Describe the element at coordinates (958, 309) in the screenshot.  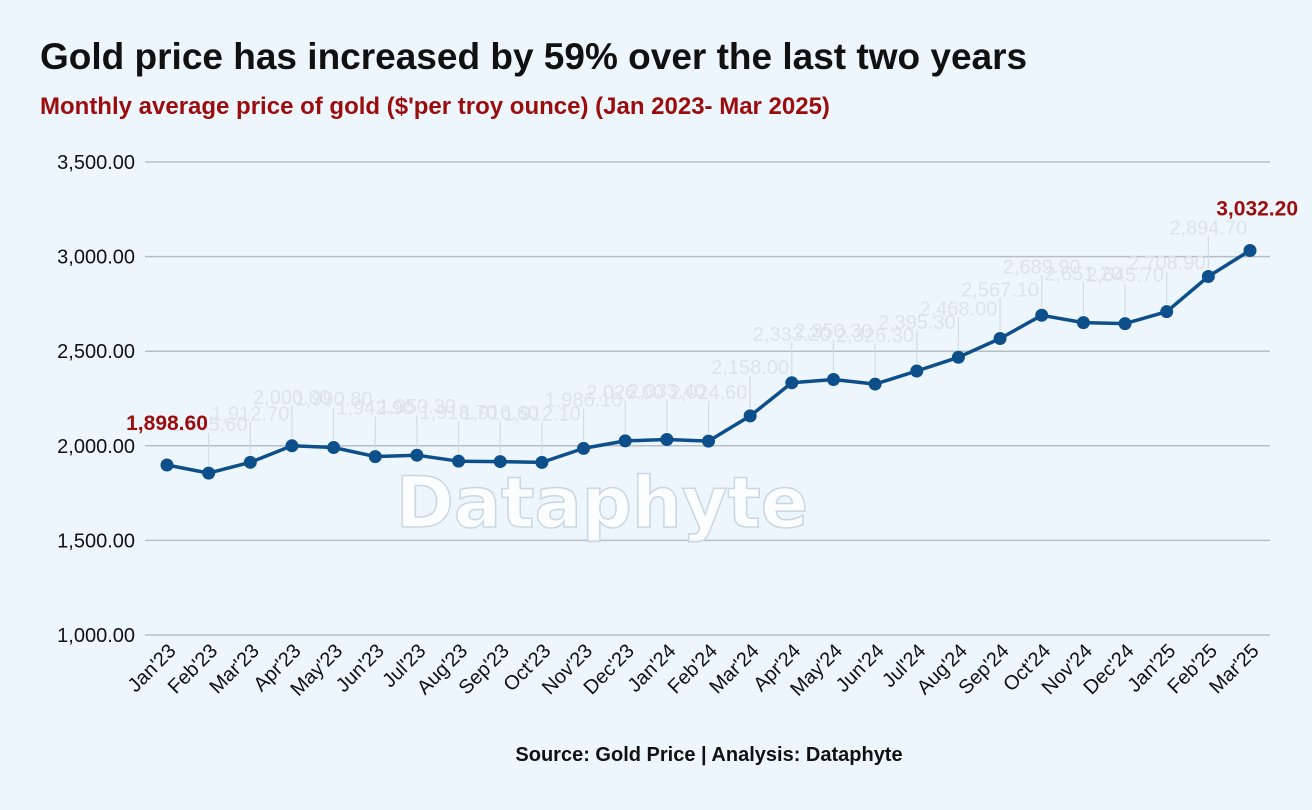
I see `faint-data-label: 2,468.00` at that location.